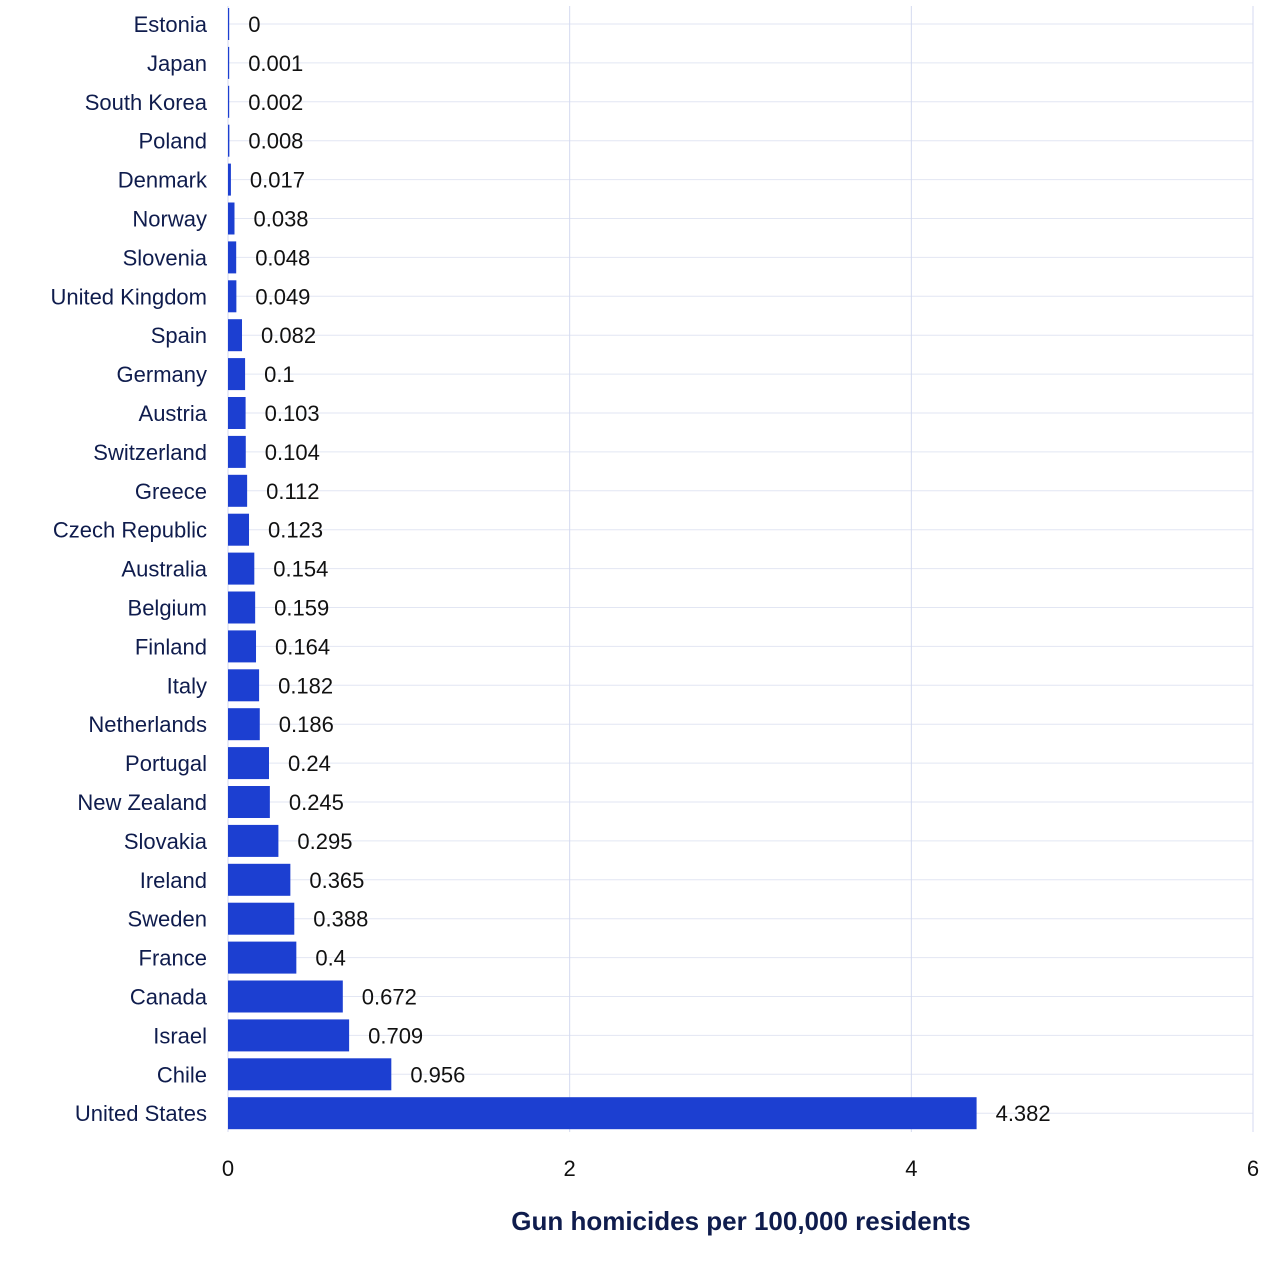  I want to click on category-label: France, so click(173, 958).